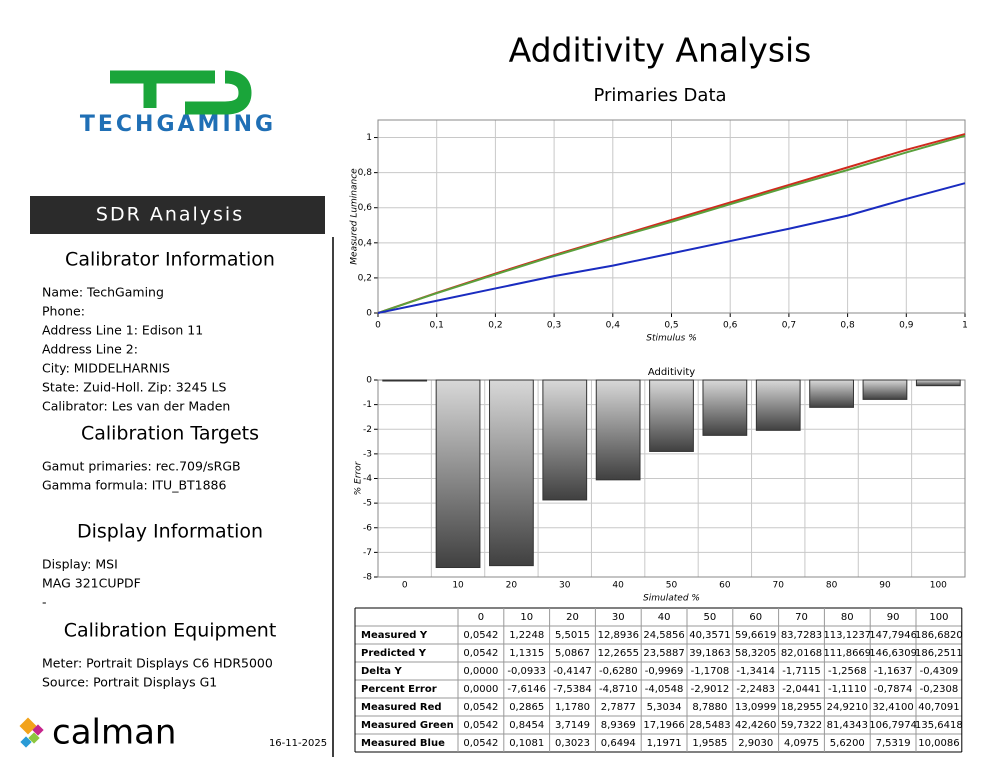  Describe the element at coordinates (671, 599) in the screenshot. I see `x-axis-label: Simulated %` at that location.